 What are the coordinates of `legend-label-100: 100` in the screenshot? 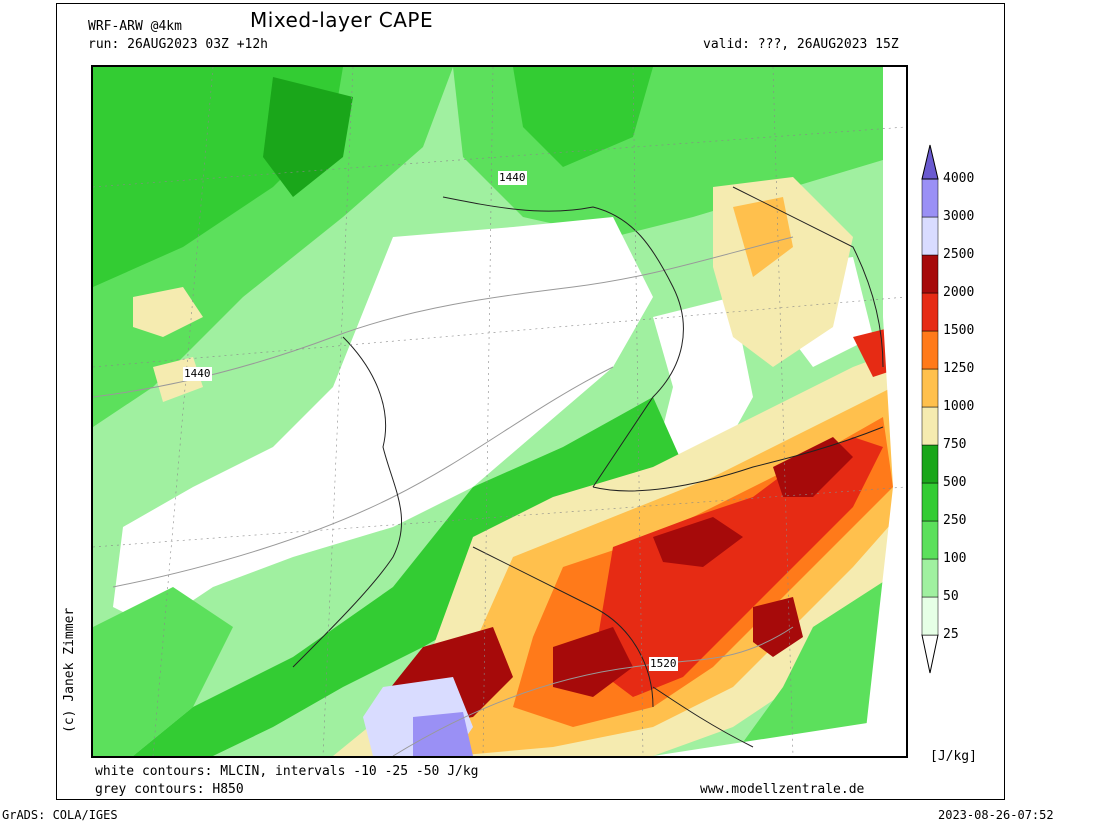 It's located at (955, 558).